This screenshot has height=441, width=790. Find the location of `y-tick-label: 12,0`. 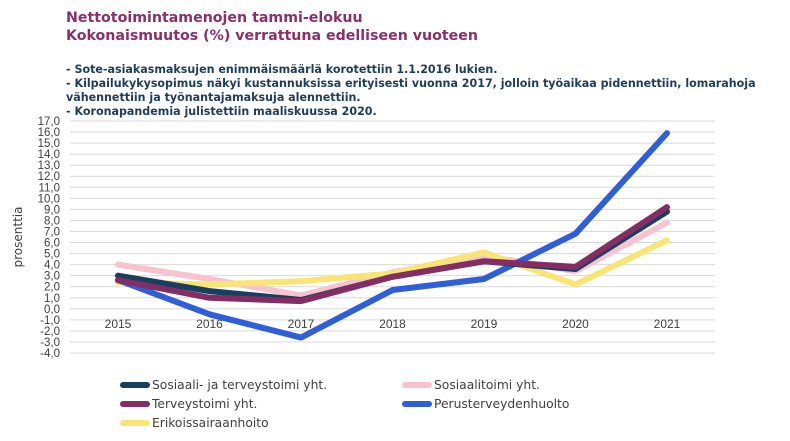

y-tick-label: 12,0 is located at coordinates (49, 177).